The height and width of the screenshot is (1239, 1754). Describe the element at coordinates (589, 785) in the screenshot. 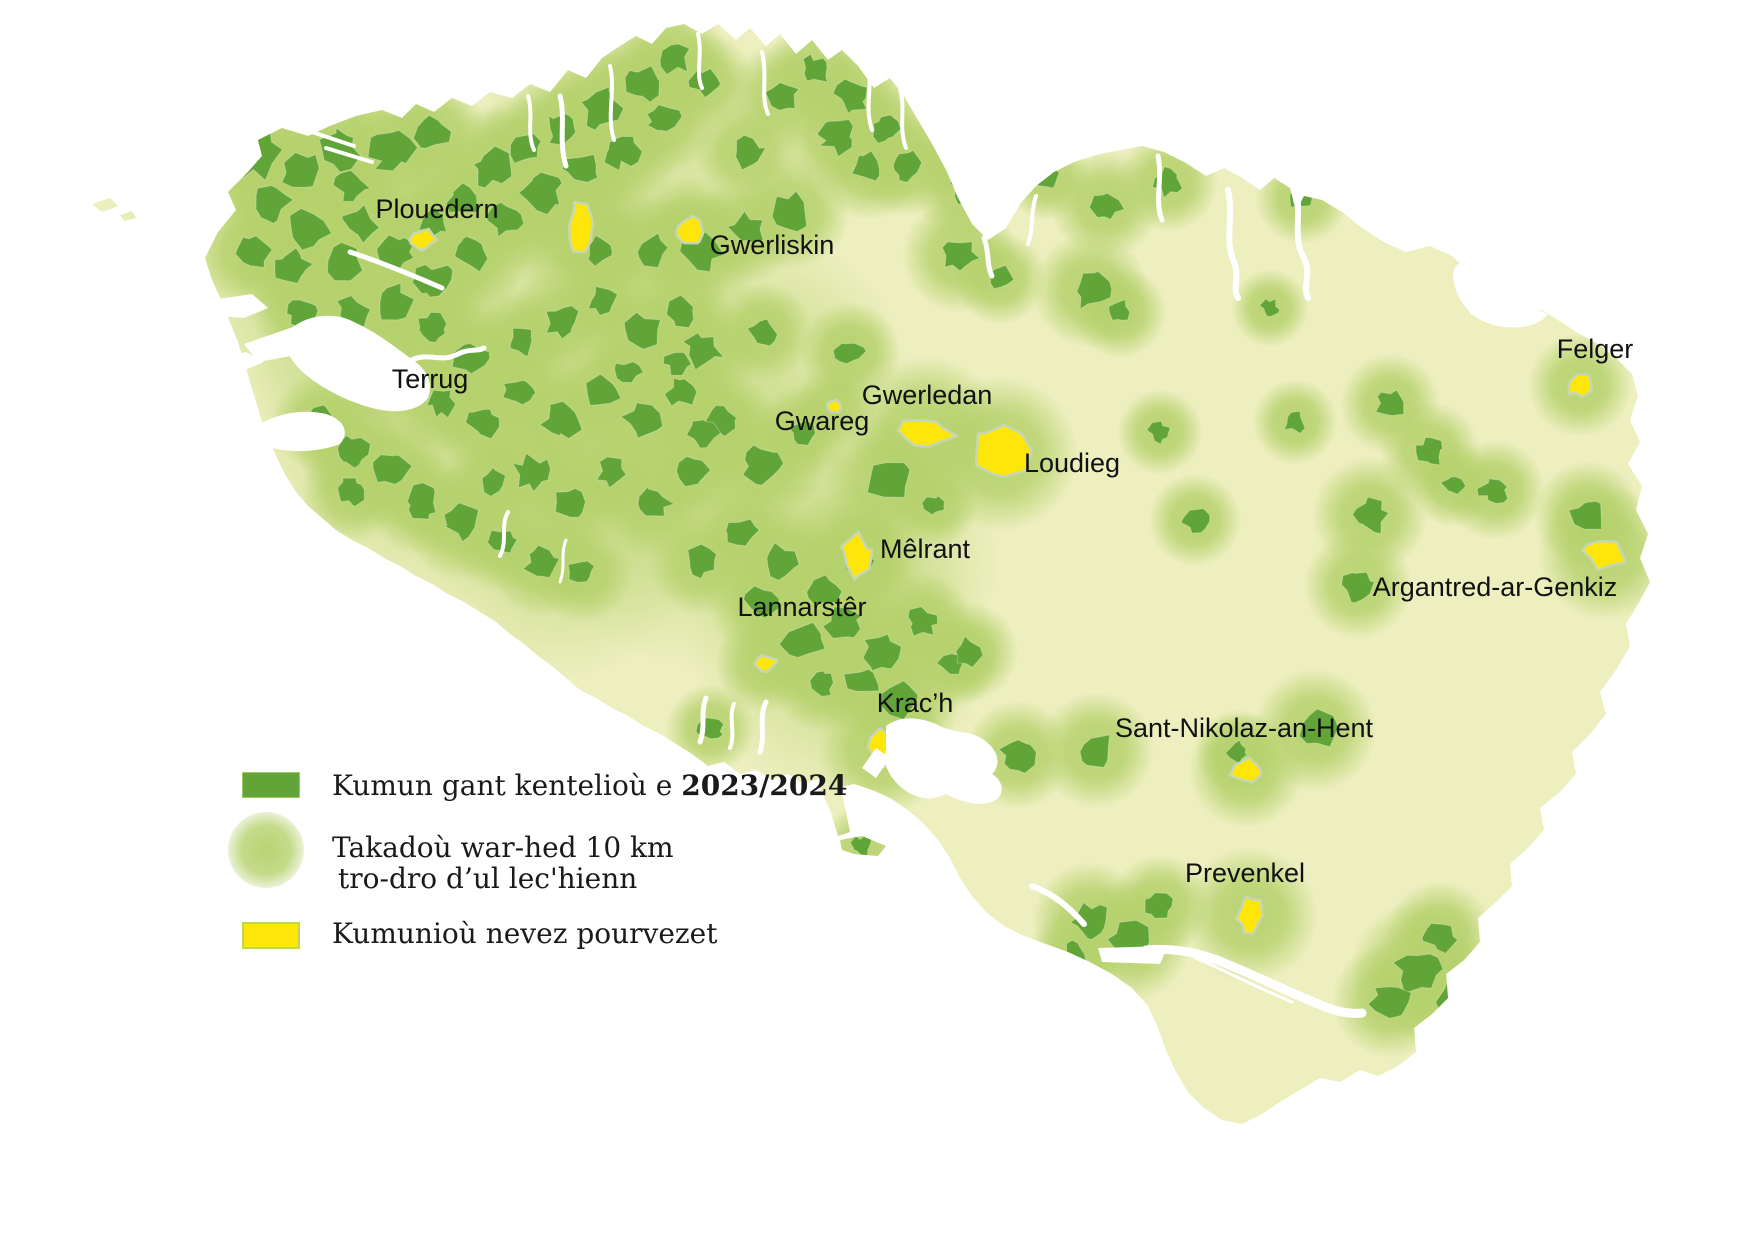

I see `legend-label-communes: Kumun gant kentelioù e 2023/2024` at that location.